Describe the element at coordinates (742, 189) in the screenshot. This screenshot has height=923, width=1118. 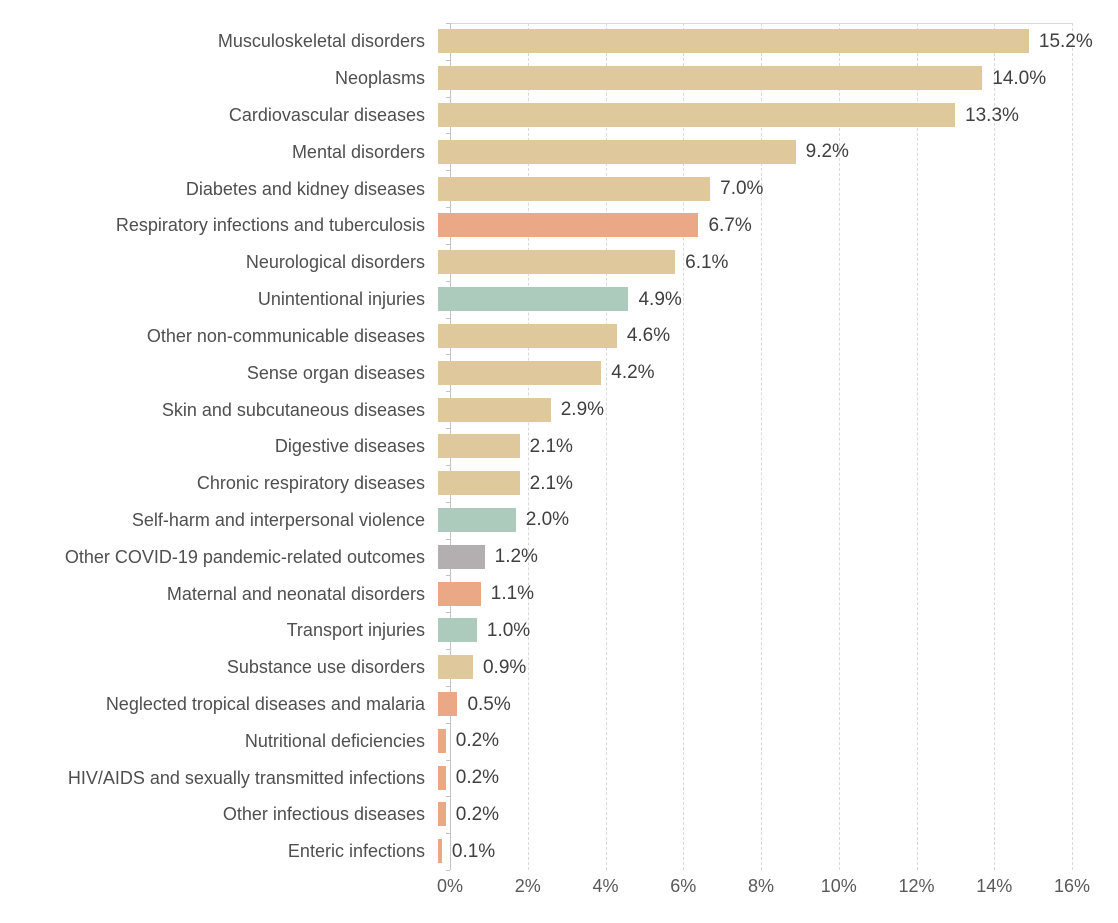
I see `value-label: 7.0%` at that location.